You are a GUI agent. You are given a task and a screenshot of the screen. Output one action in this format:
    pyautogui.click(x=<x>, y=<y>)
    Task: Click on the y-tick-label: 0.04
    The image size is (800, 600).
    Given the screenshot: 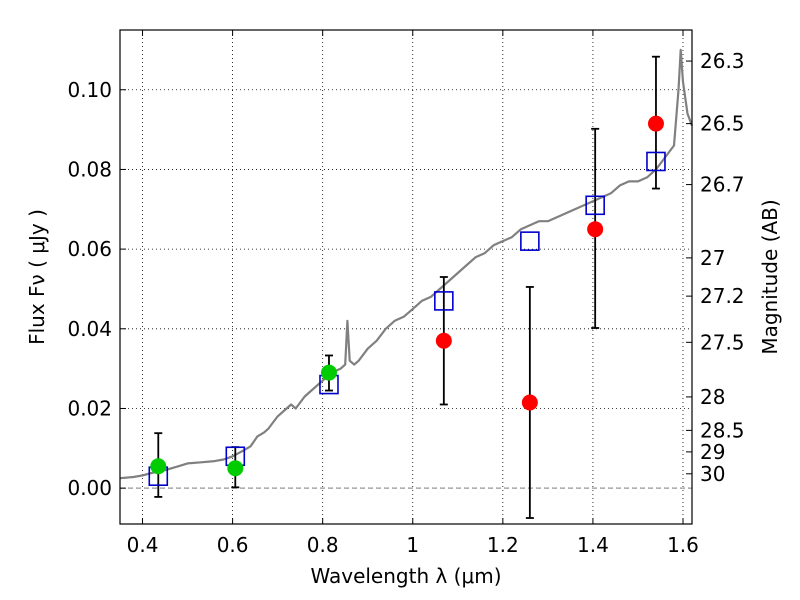 What is the action you would take?
    pyautogui.click(x=89, y=329)
    